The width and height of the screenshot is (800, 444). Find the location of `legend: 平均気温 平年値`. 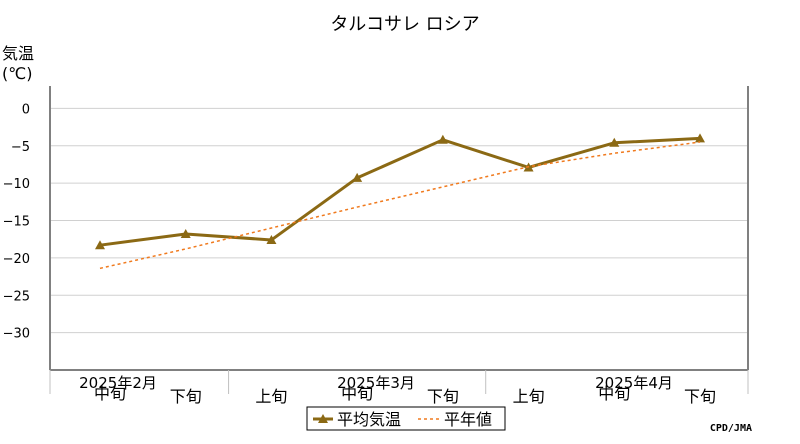

legend: 平均気温 平年値 is located at coordinates (406, 418).